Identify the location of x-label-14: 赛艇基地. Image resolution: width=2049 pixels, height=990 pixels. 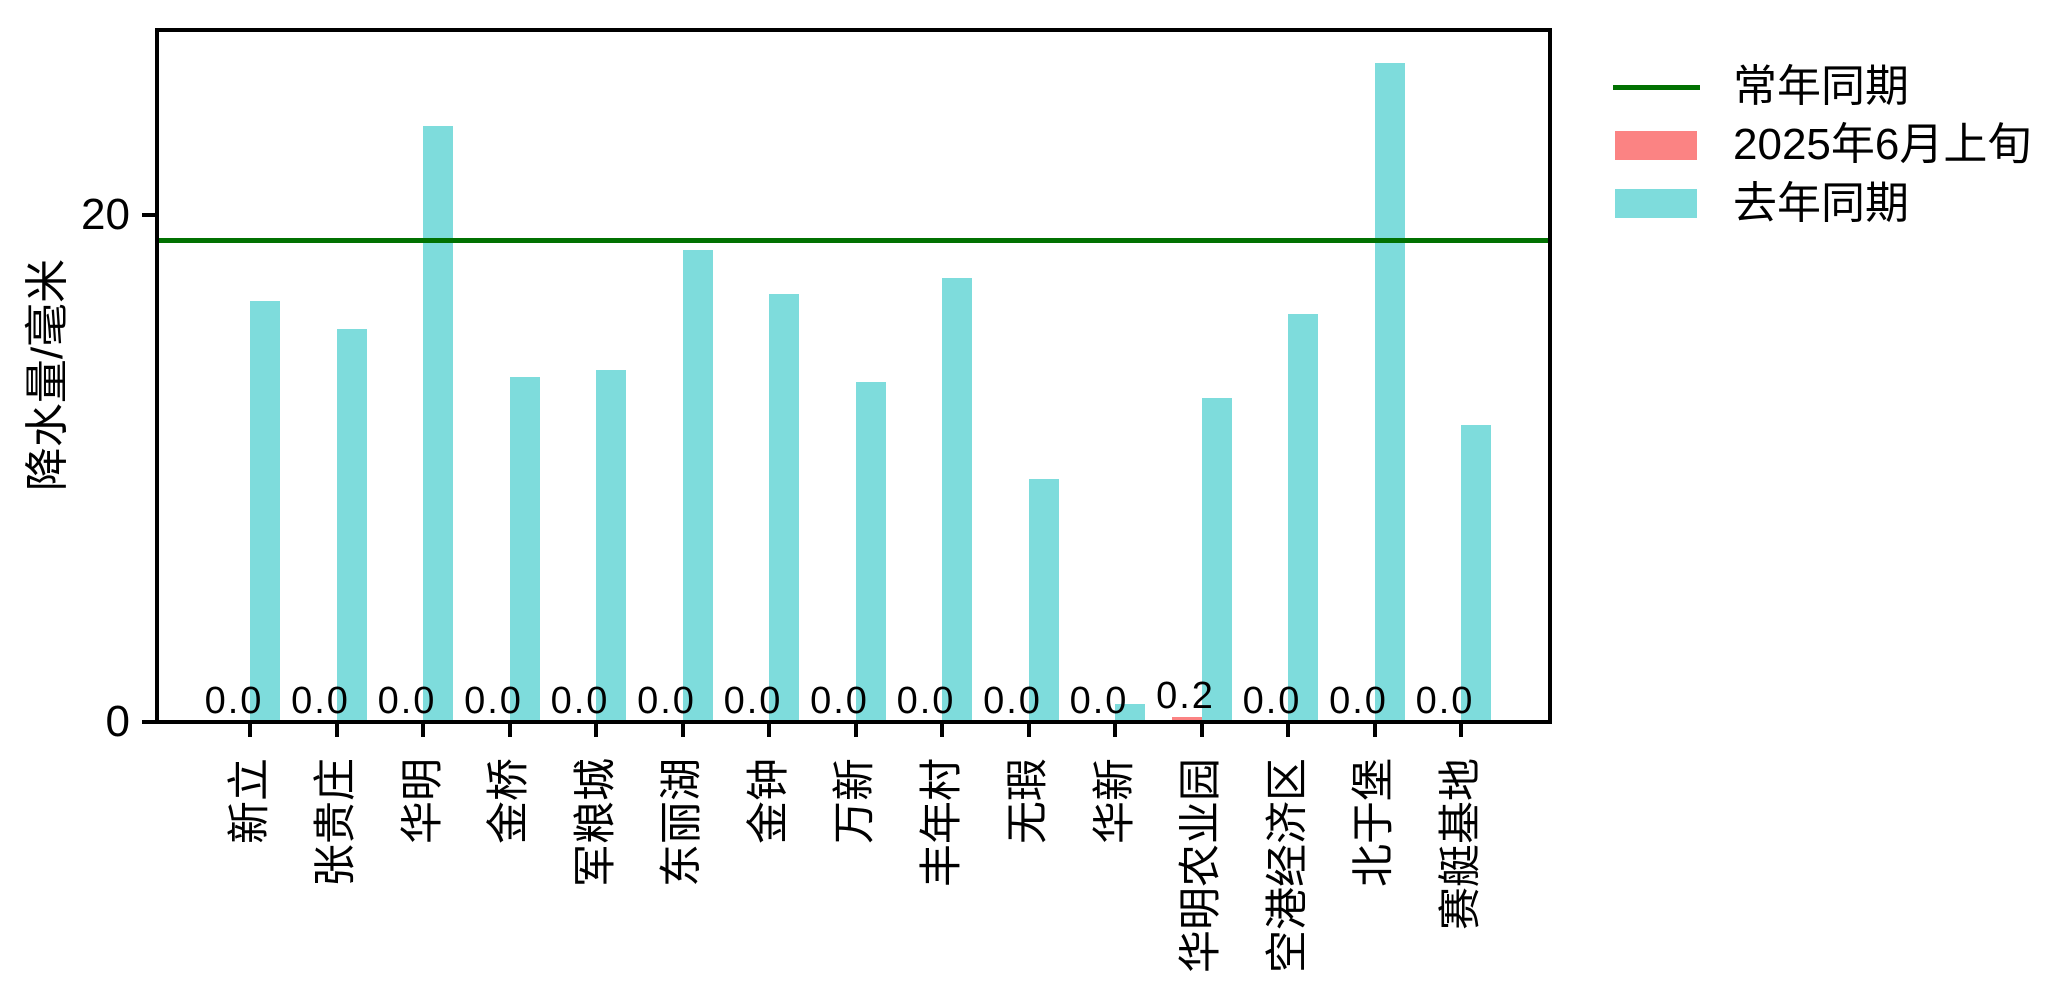
(1460, 844).